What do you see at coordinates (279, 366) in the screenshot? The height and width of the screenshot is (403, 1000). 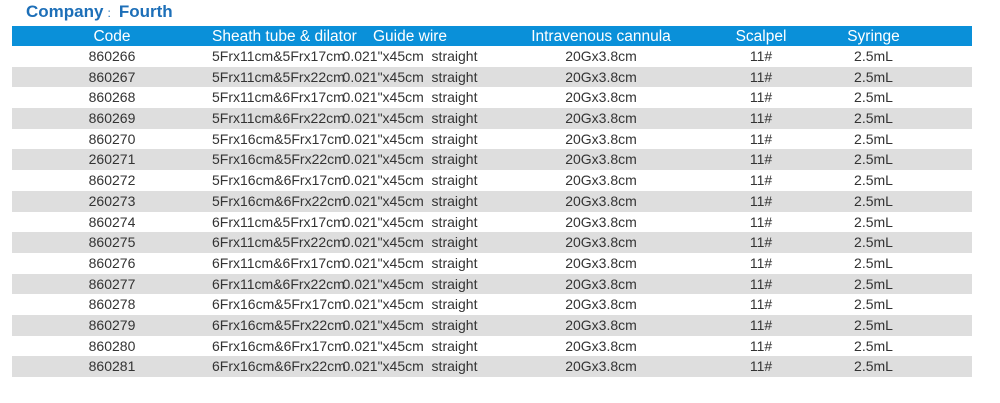 I see `cell-sheath-tube-dilator: 6Frx16cm&6Frx22cm` at bounding box center [279, 366].